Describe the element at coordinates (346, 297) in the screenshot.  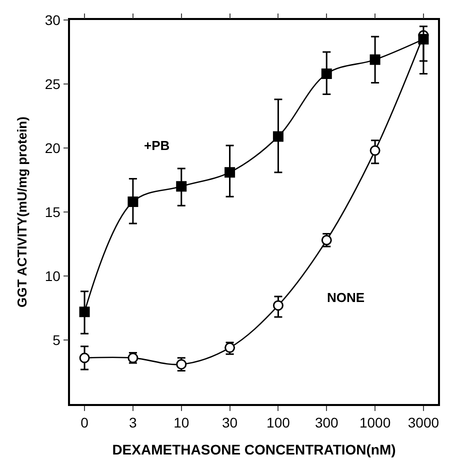
I see `text: NONE` at that location.